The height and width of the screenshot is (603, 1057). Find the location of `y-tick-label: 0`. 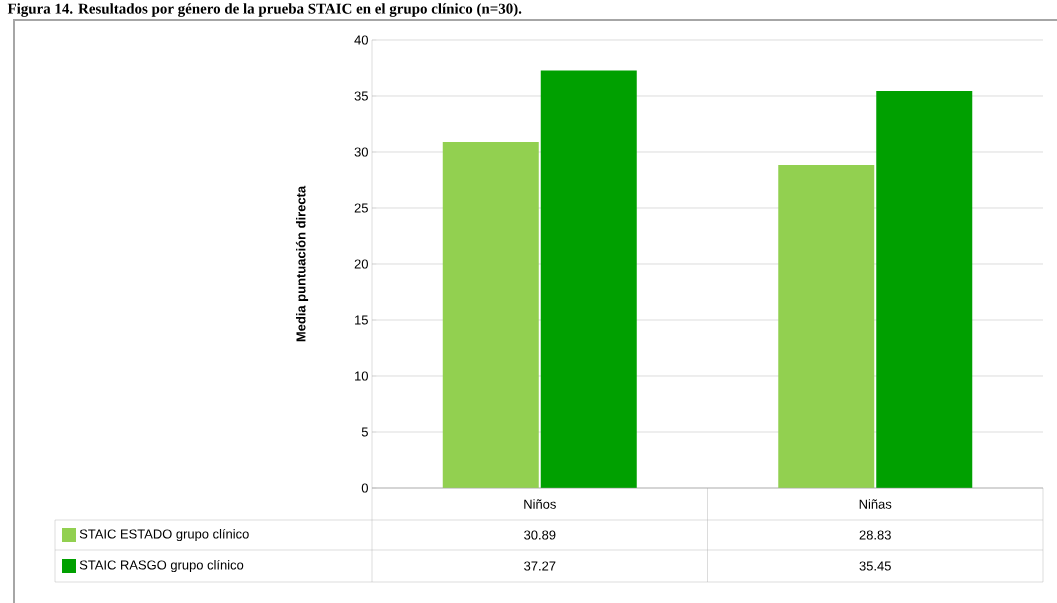

y-tick-label: 0 is located at coordinates (364, 488).